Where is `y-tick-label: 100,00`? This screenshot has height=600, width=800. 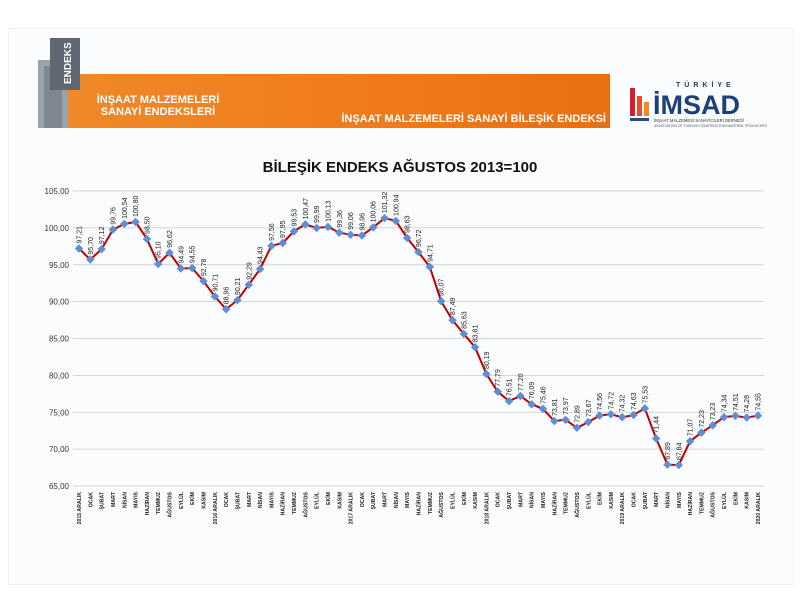
y-tick-label: 100,00 is located at coordinates (57, 228).